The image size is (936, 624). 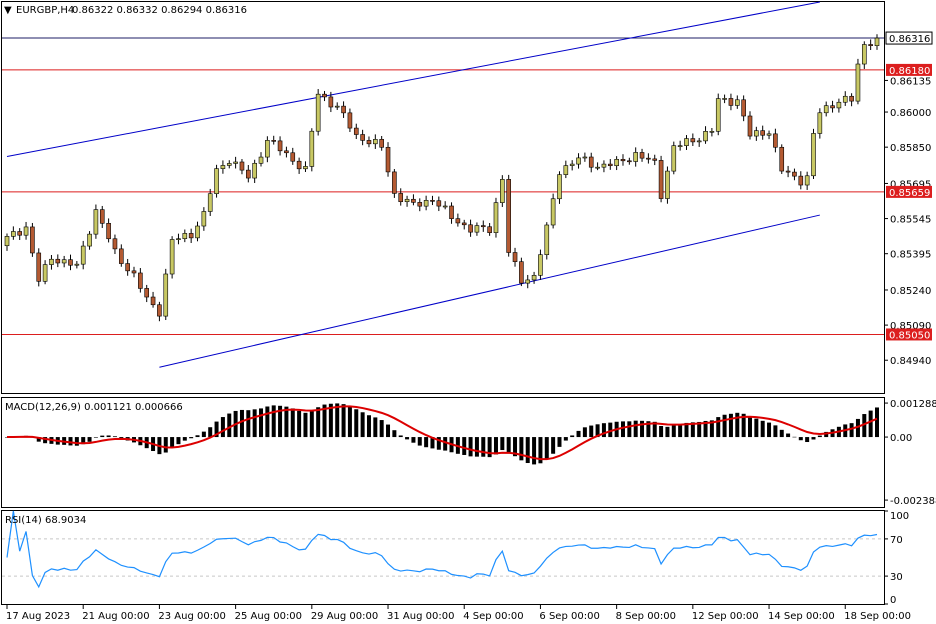 I want to click on rsi-tick-label: 100, so click(x=899, y=516).